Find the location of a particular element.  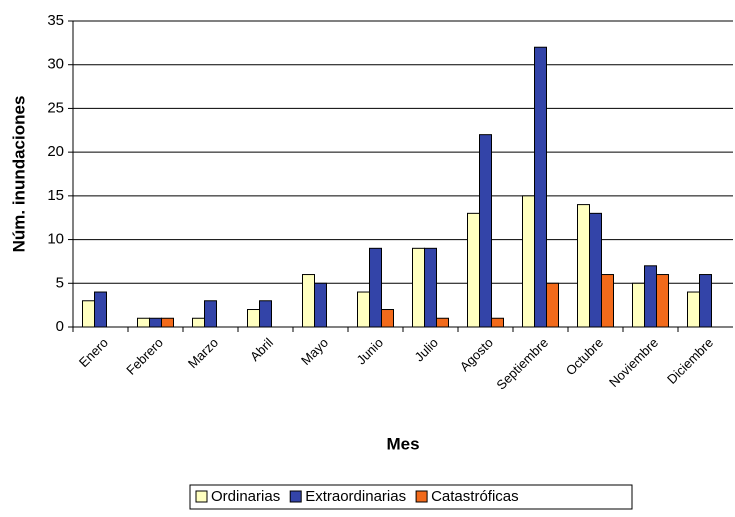

y-tick-label: 5 is located at coordinates (60, 282).